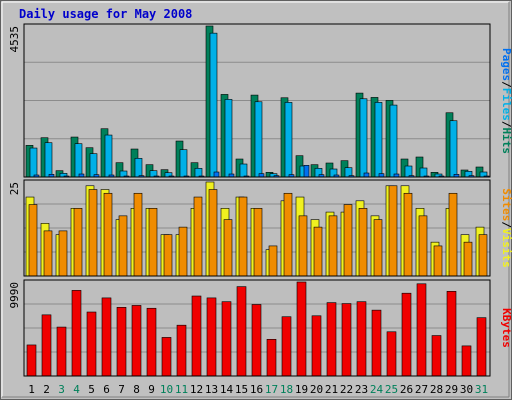 This screenshot has width=512, height=400. What do you see at coordinates (406, 389) in the screenshot?
I see `x-tick-label-day-26: 26` at bounding box center [406, 389].